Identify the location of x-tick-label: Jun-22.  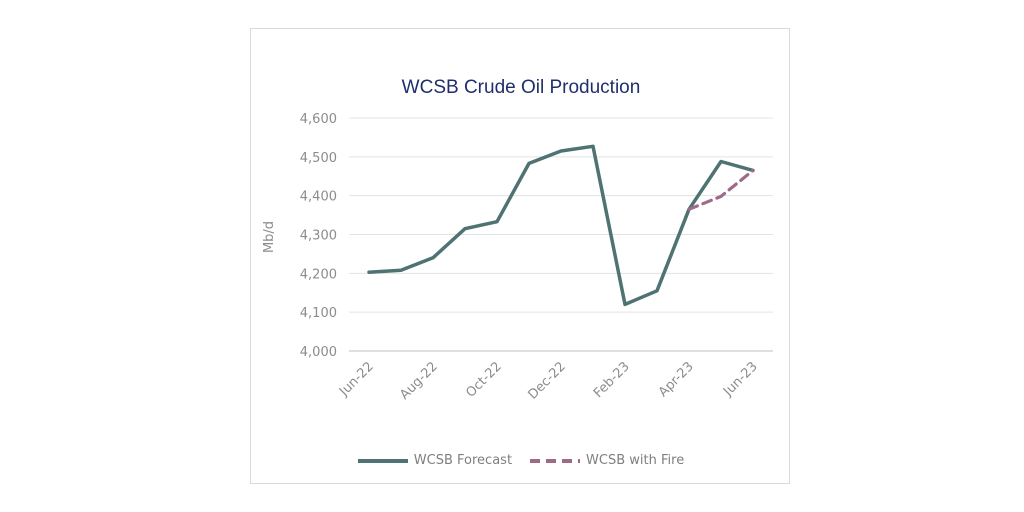
(356, 379).